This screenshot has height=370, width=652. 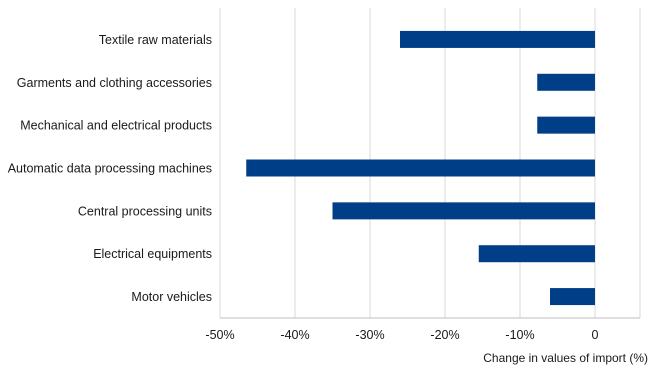 I want to click on x-tick-label: -40%, so click(x=294, y=335).